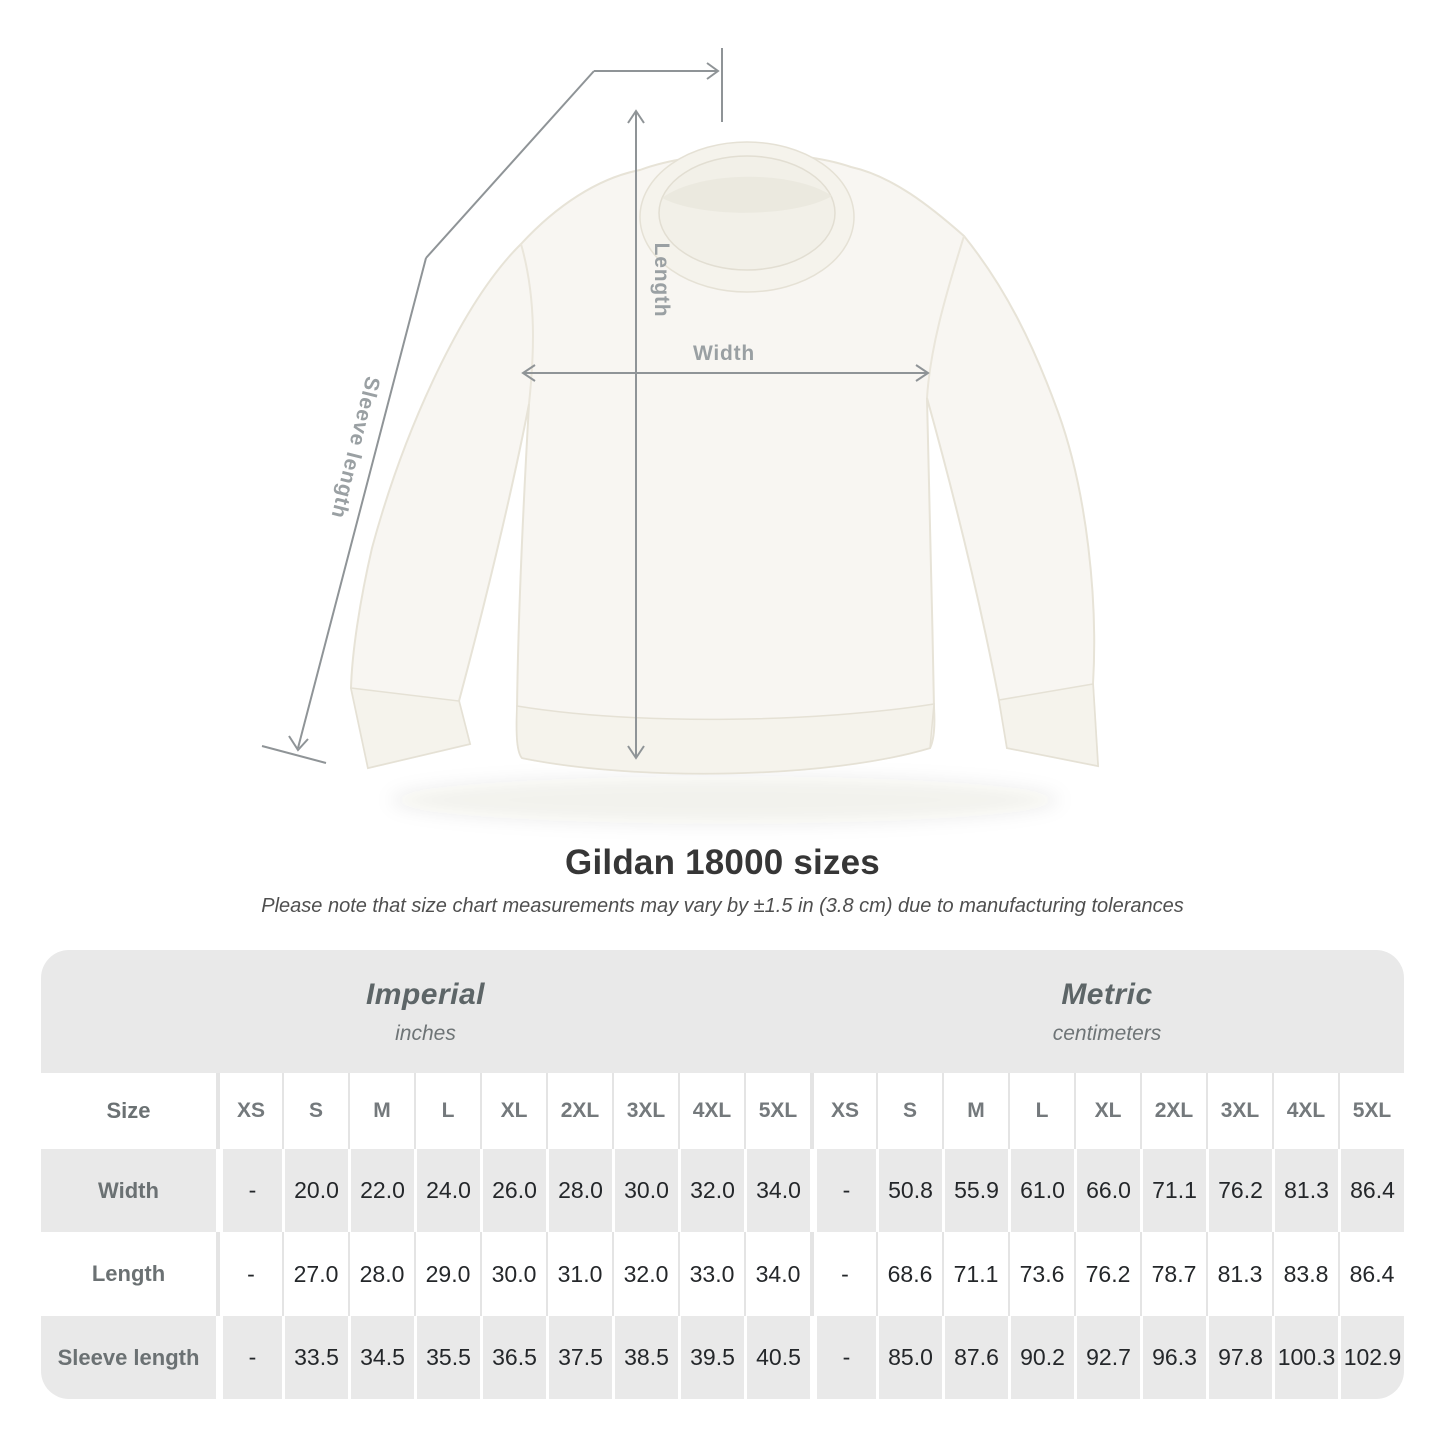 The image size is (1445, 1445). I want to click on row-label: Width, so click(128, 1190).